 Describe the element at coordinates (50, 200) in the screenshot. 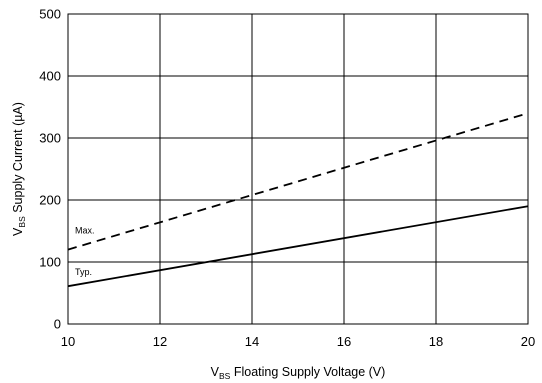

I see `y-tick-label: 200` at that location.